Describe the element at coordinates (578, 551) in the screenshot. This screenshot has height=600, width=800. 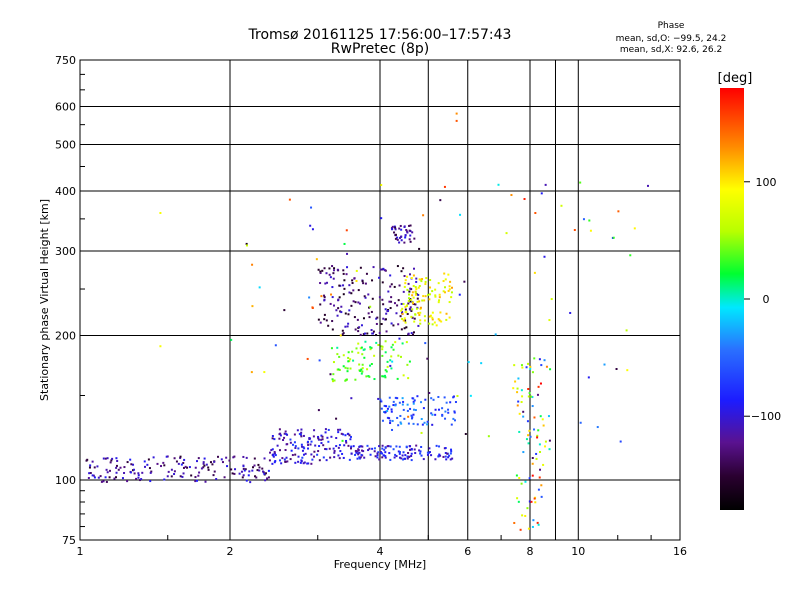
I see `x-tick-label: 10` at that location.